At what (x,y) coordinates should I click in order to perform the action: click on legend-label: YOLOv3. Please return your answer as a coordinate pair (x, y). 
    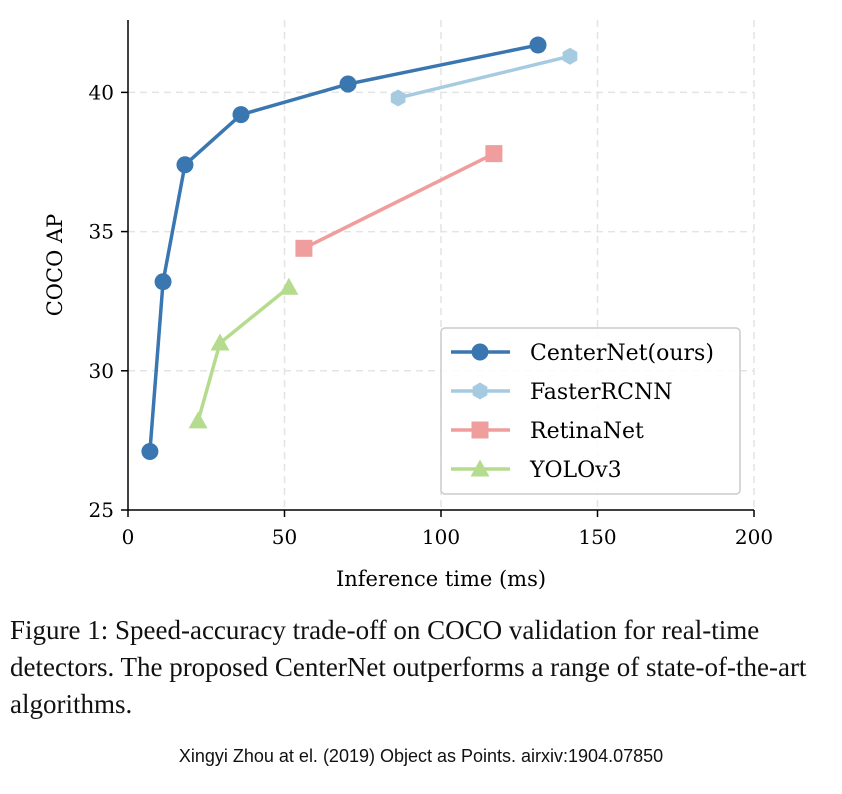
    Looking at the image, I should click on (575, 470).